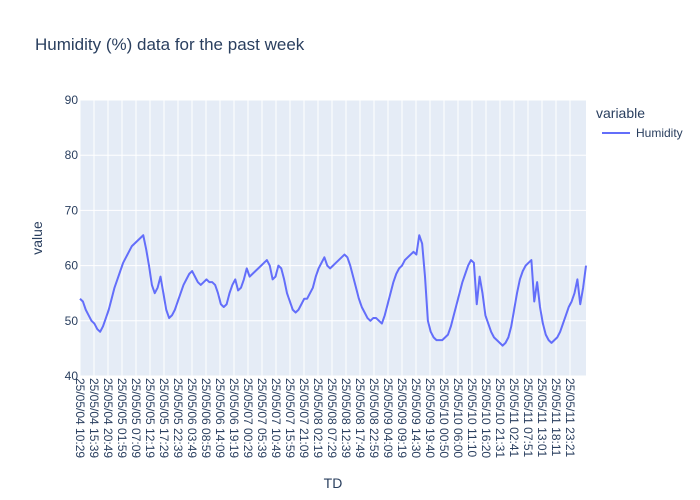 Image resolution: width=700 pixels, height=500 pixels. Describe the element at coordinates (388, 418) in the screenshot. I see `x-tick-label: 25/05/09 04:09` at that location.